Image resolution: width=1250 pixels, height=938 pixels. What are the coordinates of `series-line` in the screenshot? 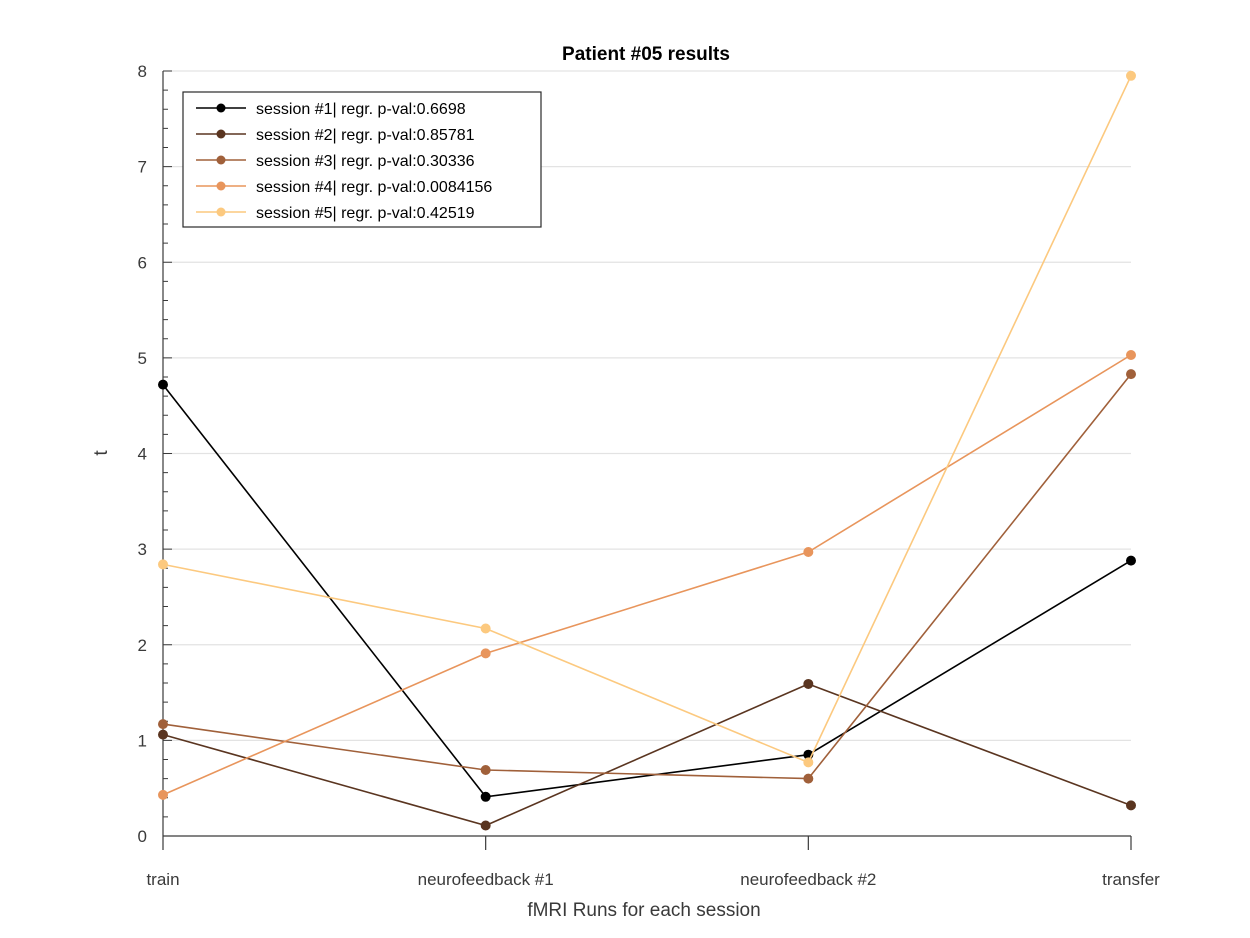 It's located at (647, 755).